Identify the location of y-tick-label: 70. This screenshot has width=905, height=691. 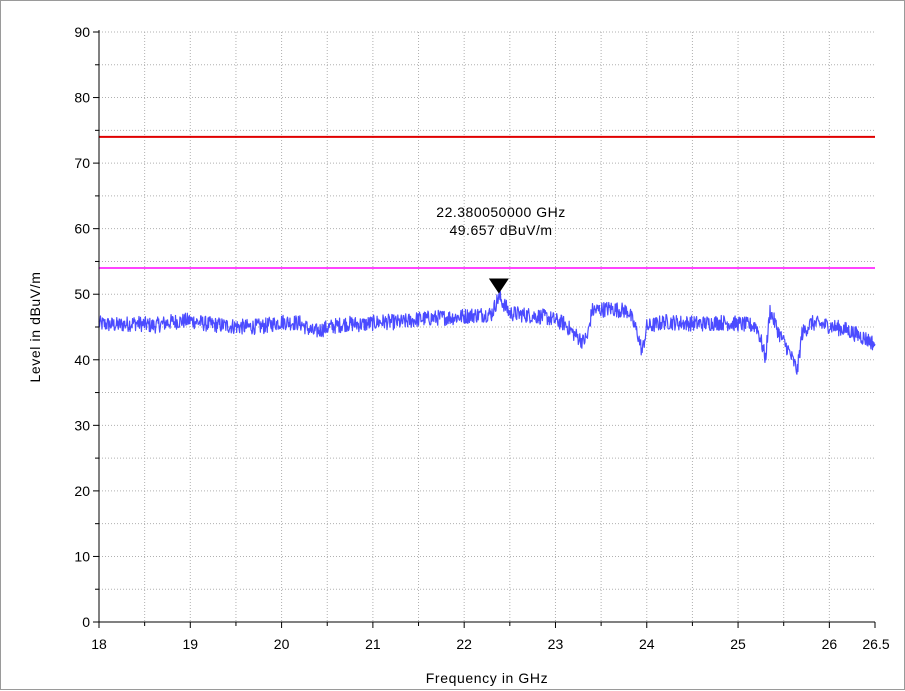
(82, 163).